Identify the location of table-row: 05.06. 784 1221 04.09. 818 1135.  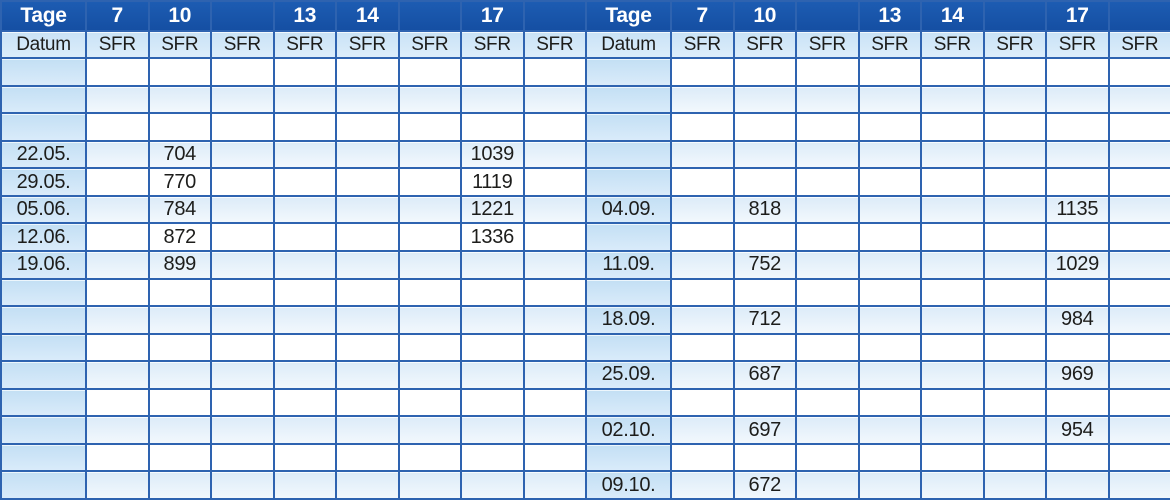
(585, 209).